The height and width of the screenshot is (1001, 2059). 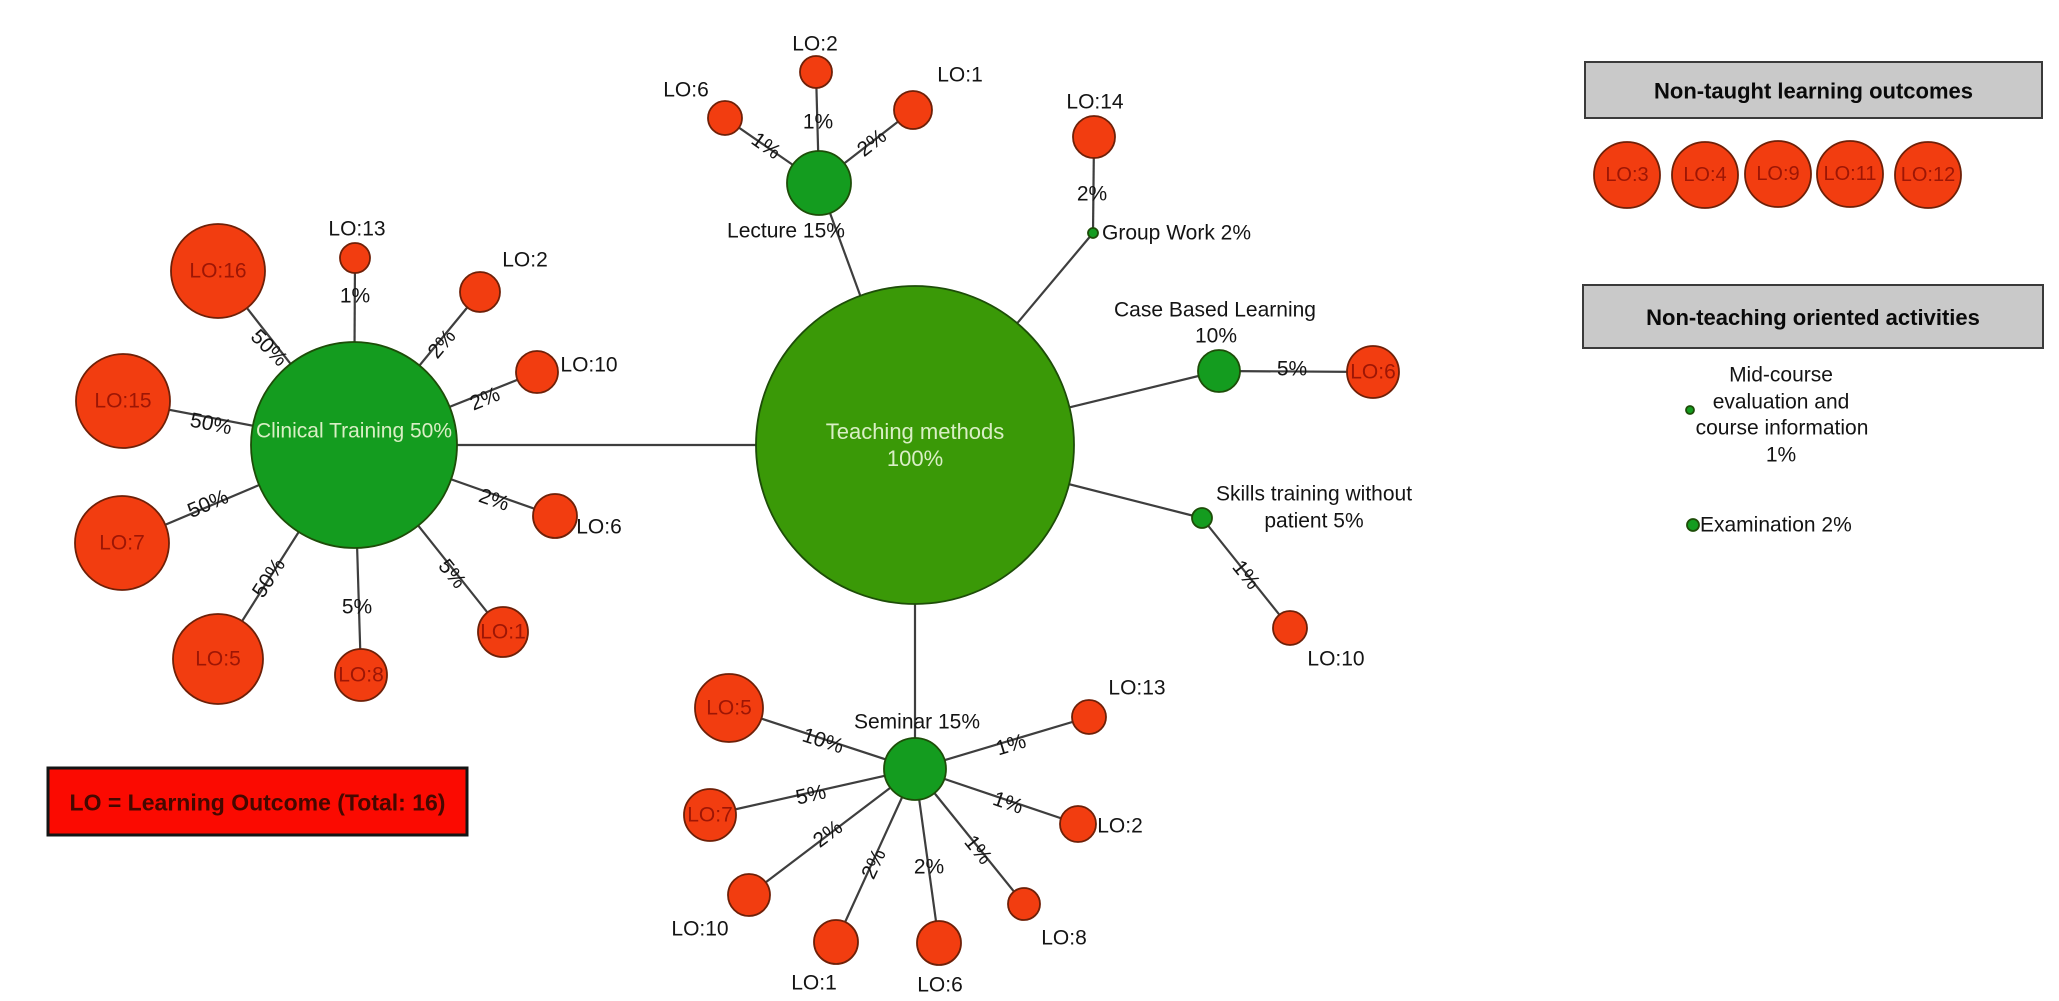 I want to click on node-skills-training, so click(x=1202, y=518).